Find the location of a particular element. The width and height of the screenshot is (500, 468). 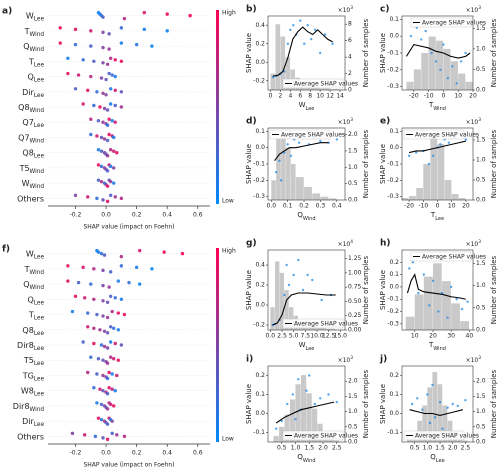

feature-label-base: Dir is located at coordinates (28, 91).